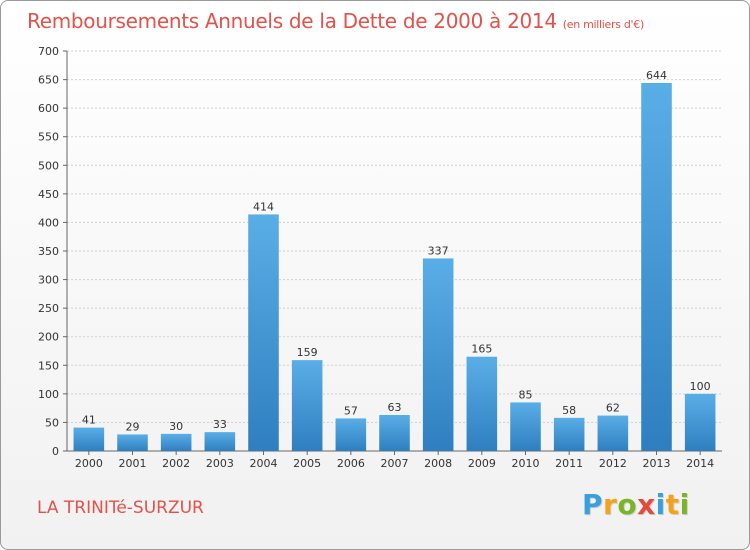 This screenshot has height=550, width=750. I want to click on y-tick-label: 200, so click(48, 337).